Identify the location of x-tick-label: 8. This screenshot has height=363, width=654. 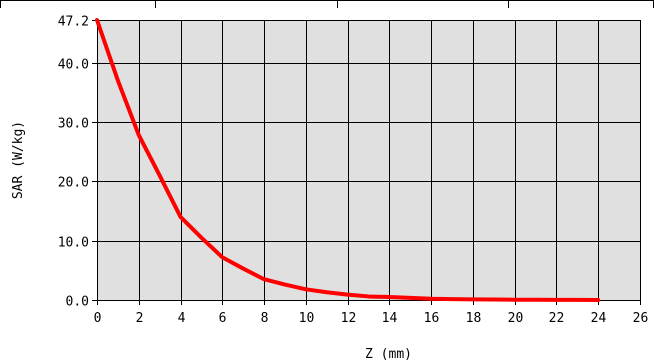
(265, 318).